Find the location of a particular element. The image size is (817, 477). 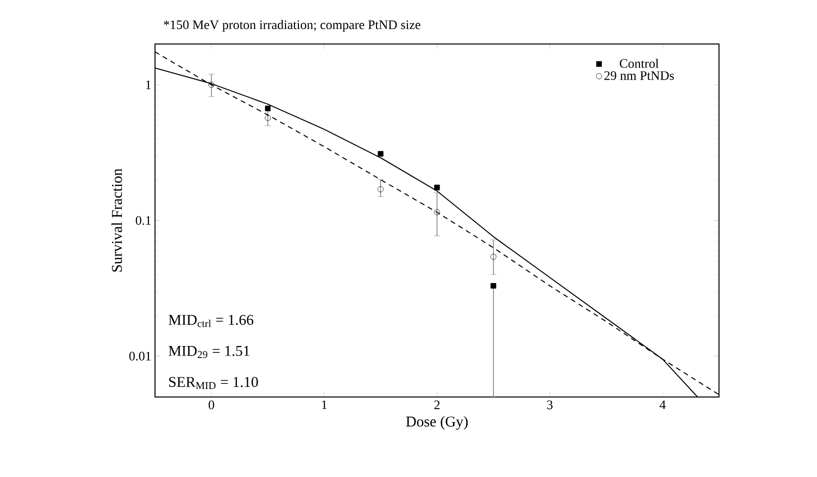

x-tick-label: 3 is located at coordinates (550, 405).